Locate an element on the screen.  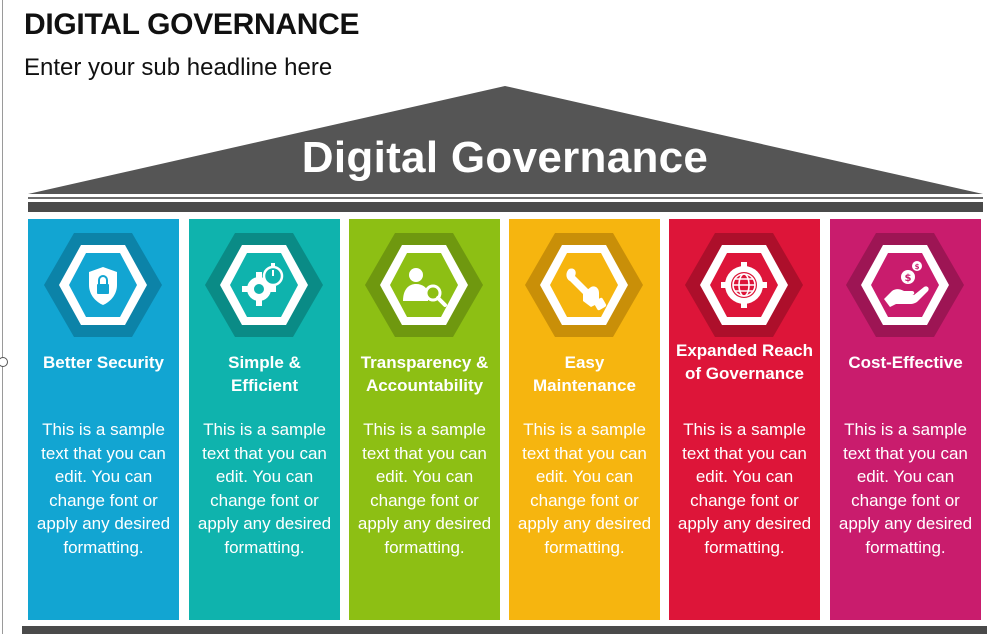
page-title: DIGITAL GOVERNANCE is located at coordinates (192, 24).